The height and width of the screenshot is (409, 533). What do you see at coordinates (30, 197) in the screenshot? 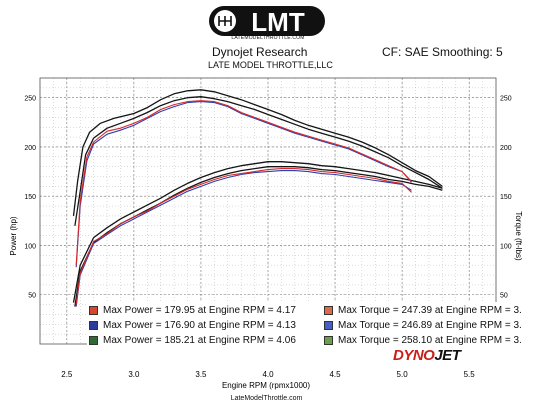
I see `y-left-tick-label: 150` at bounding box center [30, 197].